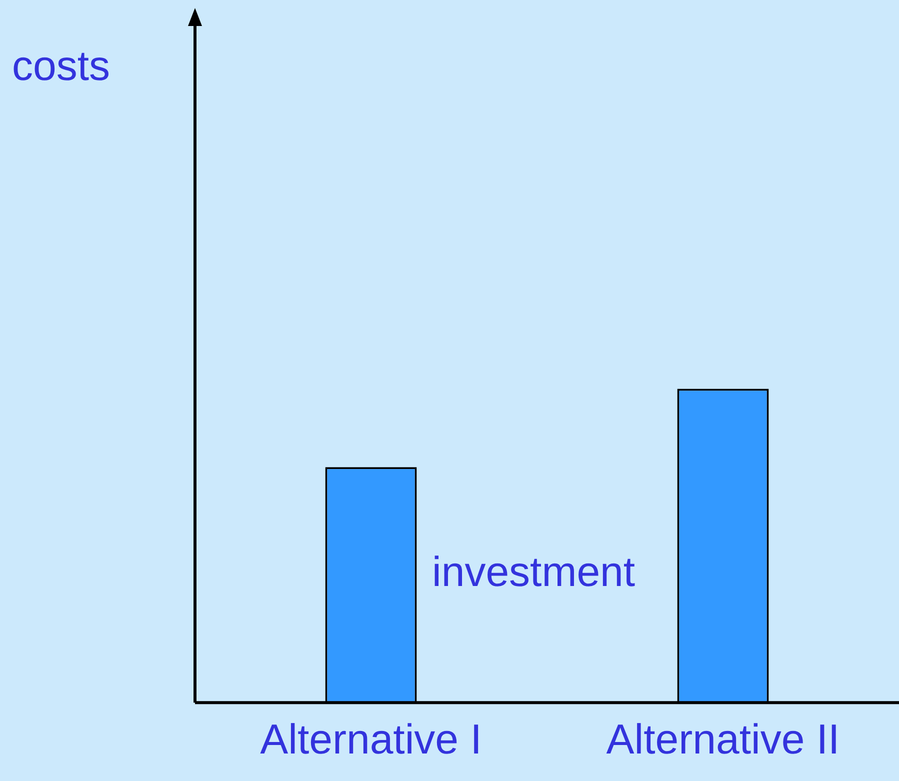  I want to click on x-tick-label: Alternative I, so click(371, 738).